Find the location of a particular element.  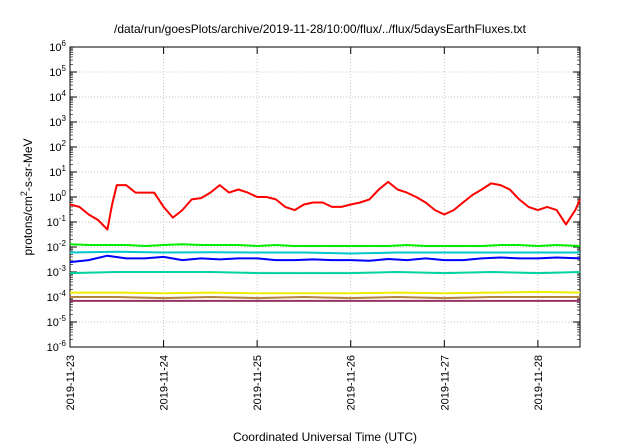

x-tick-label: 2019-11-25 is located at coordinates (258, 382).